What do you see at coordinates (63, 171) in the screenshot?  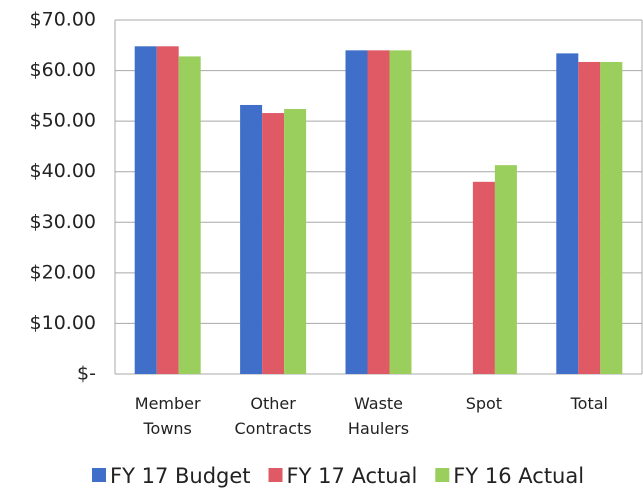 I see `y-tick-label: $40.00` at bounding box center [63, 171].